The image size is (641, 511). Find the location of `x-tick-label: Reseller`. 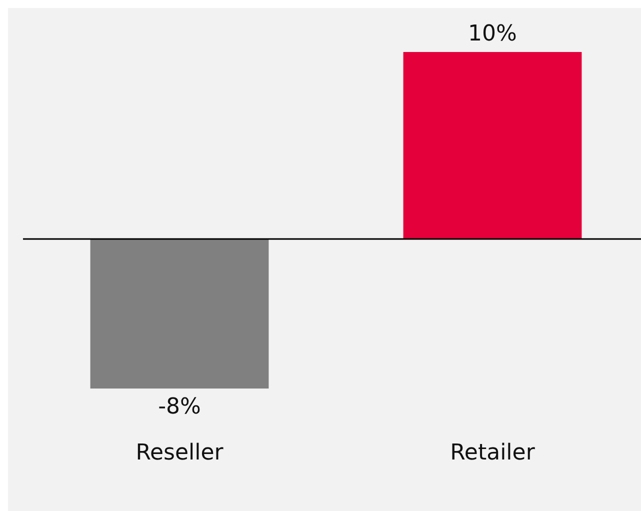

x-tick-label: Reseller is located at coordinates (180, 453).